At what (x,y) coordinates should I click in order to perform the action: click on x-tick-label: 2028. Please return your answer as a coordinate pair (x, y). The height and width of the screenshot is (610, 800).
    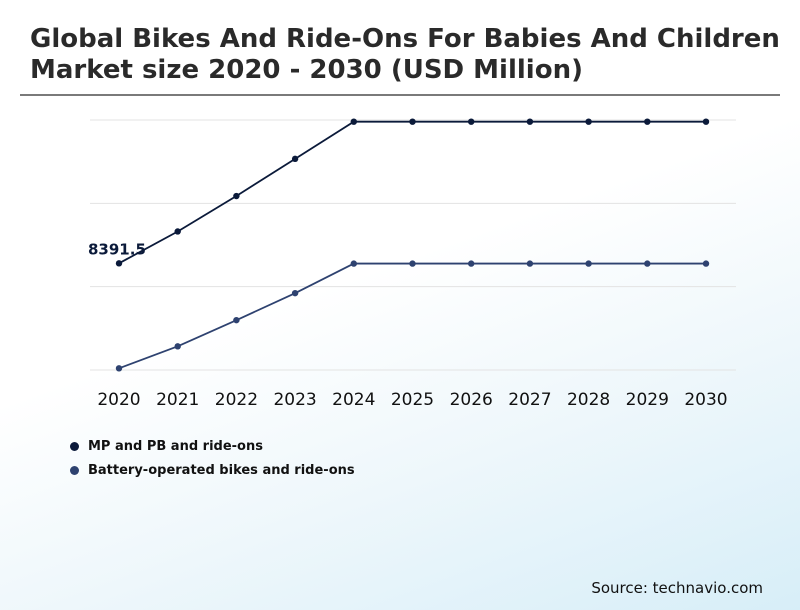
    Looking at the image, I should click on (588, 400).